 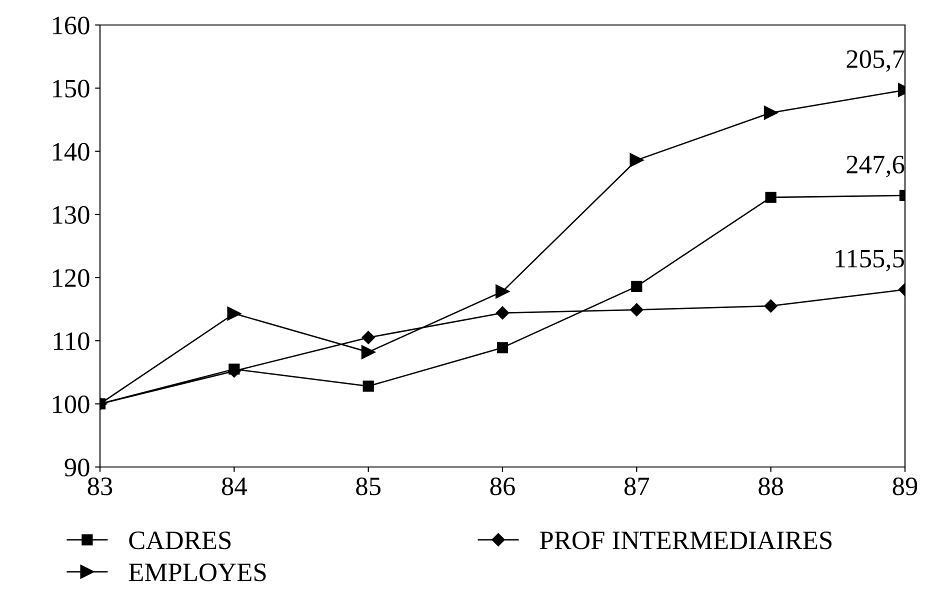 What do you see at coordinates (100, 486) in the screenshot?
I see `x-tick-label: 83` at bounding box center [100, 486].